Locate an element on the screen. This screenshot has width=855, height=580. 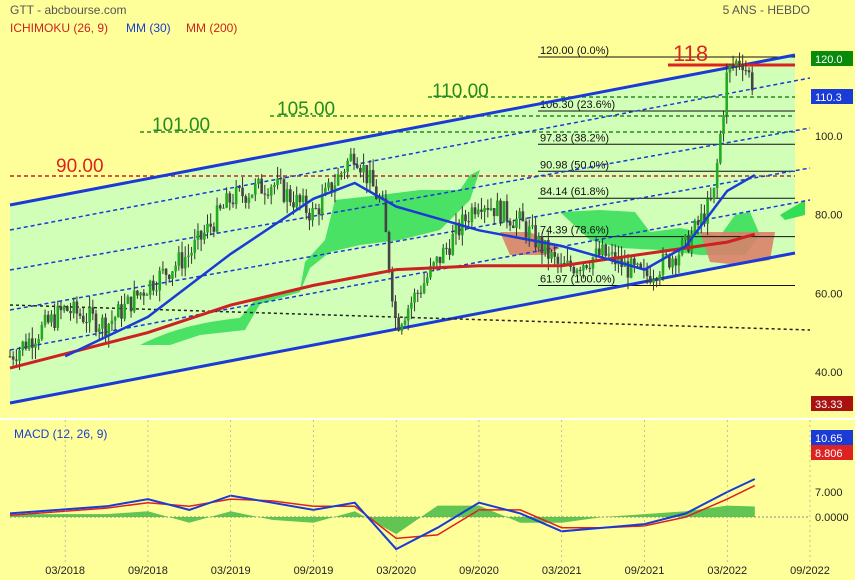
legend-mm30: MM (30) is located at coordinates (148, 28).